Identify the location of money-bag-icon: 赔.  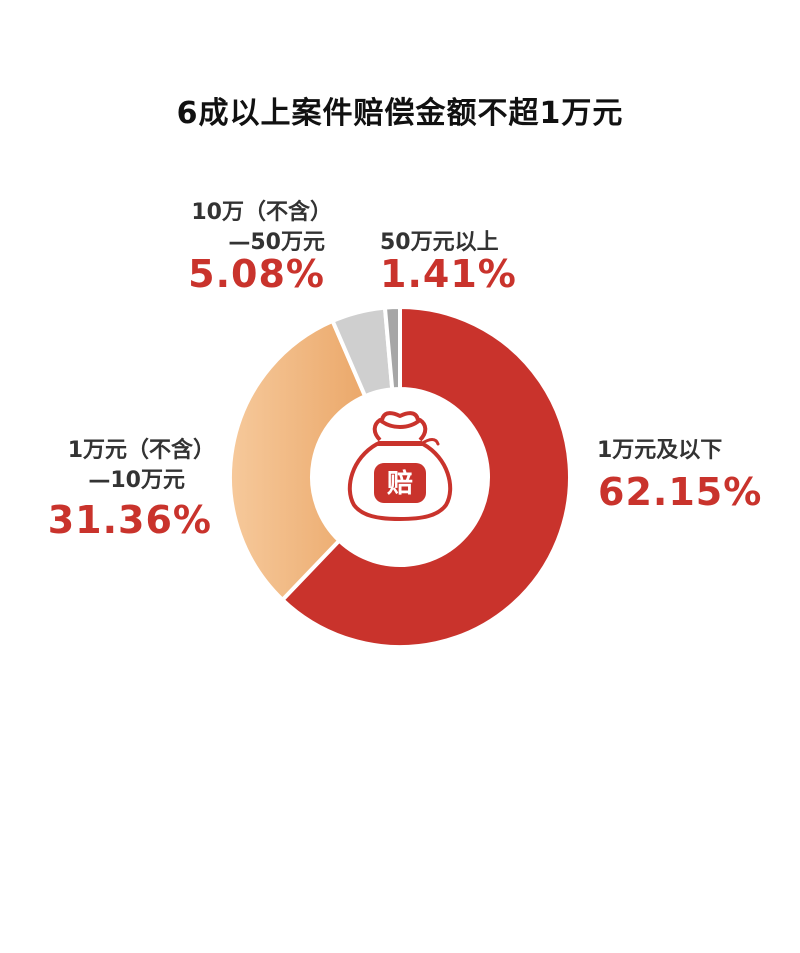
(400, 466).